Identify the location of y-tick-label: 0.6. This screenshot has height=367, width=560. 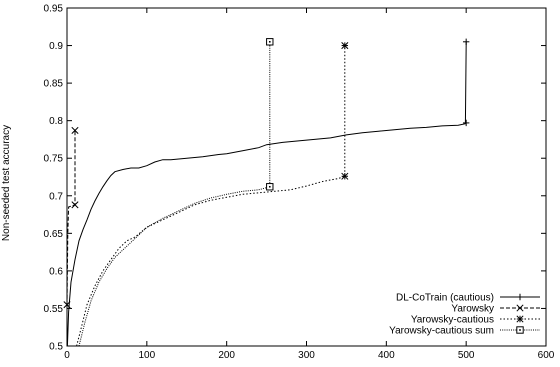
(56, 271).